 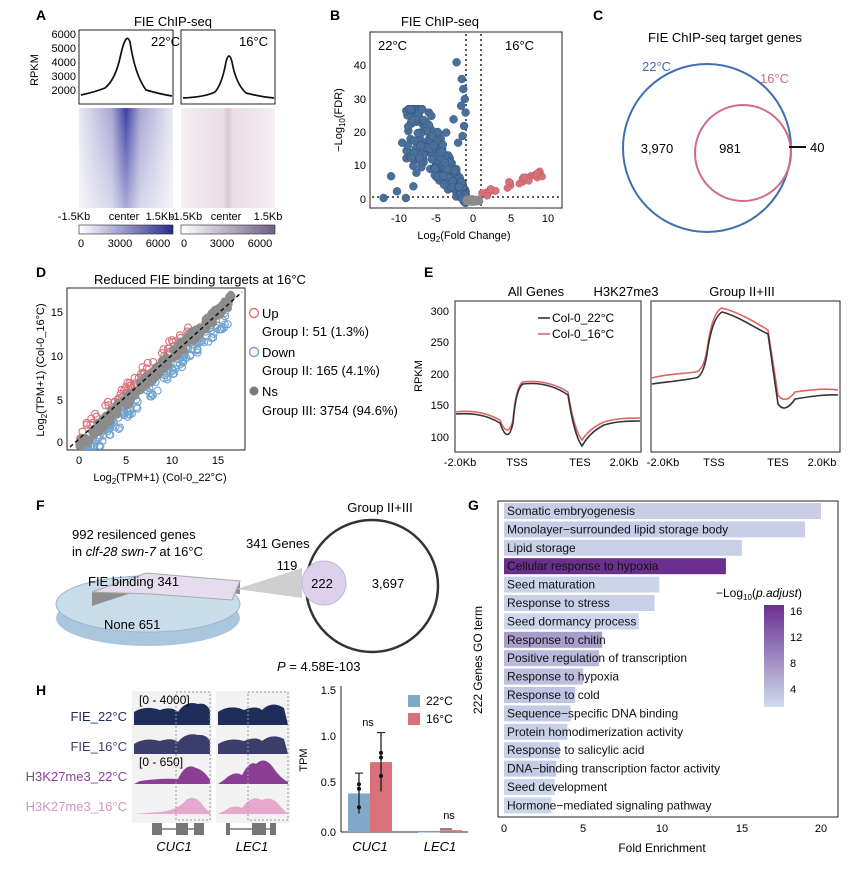 I want to click on panel-e-ylabel: RPKM, so click(x=419, y=376).